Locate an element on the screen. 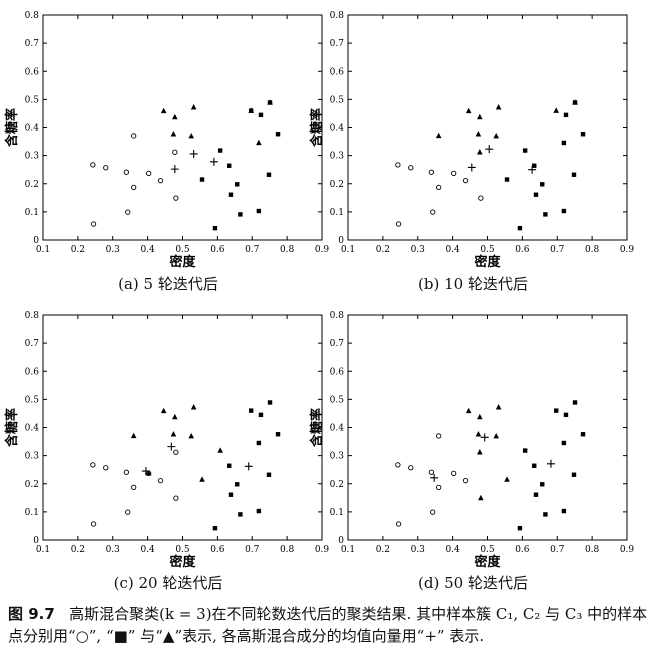 The image size is (655, 653). x-tick-label: 0.7 is located at coordinates (252, 250).